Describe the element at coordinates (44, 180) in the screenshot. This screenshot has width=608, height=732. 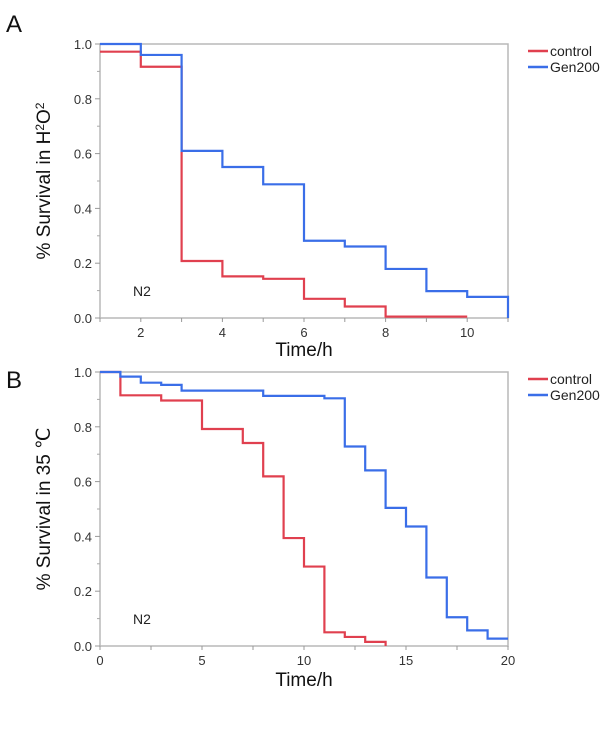
I see `y-axis-label: % Survival in H2O2` at that location.